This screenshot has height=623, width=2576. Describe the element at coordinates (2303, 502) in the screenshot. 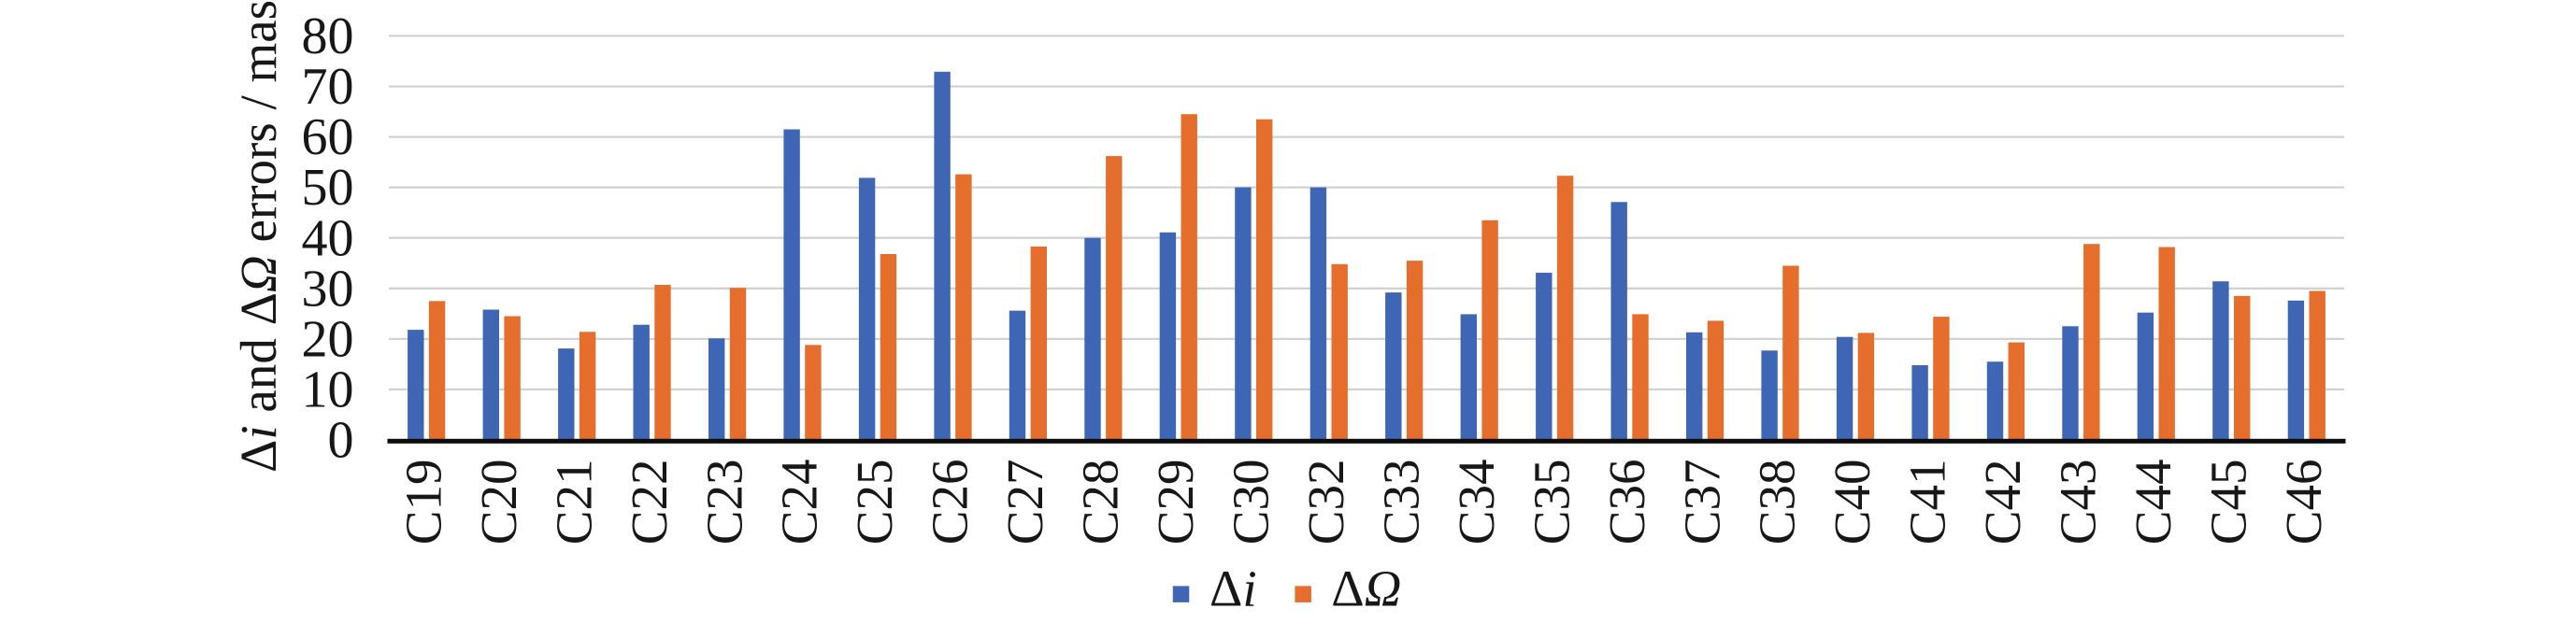

I see `svg-text: C46` at that location.